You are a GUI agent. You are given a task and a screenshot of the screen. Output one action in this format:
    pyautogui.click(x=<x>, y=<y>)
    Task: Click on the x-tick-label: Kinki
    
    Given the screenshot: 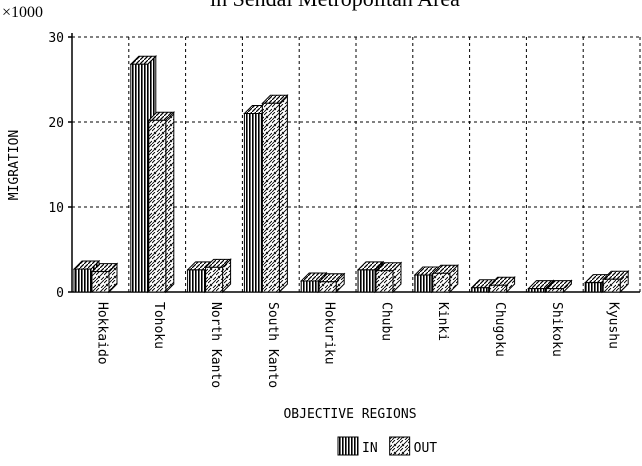 What is the action you would take?
    pyautogui.click(x=442, y=321)
    